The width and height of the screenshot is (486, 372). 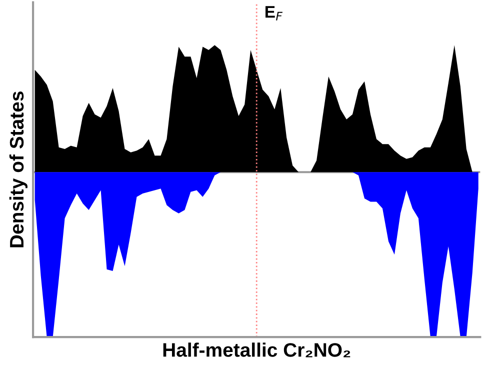 I want to click on y-axis-title: Density of States, so click(x=18, y=170).